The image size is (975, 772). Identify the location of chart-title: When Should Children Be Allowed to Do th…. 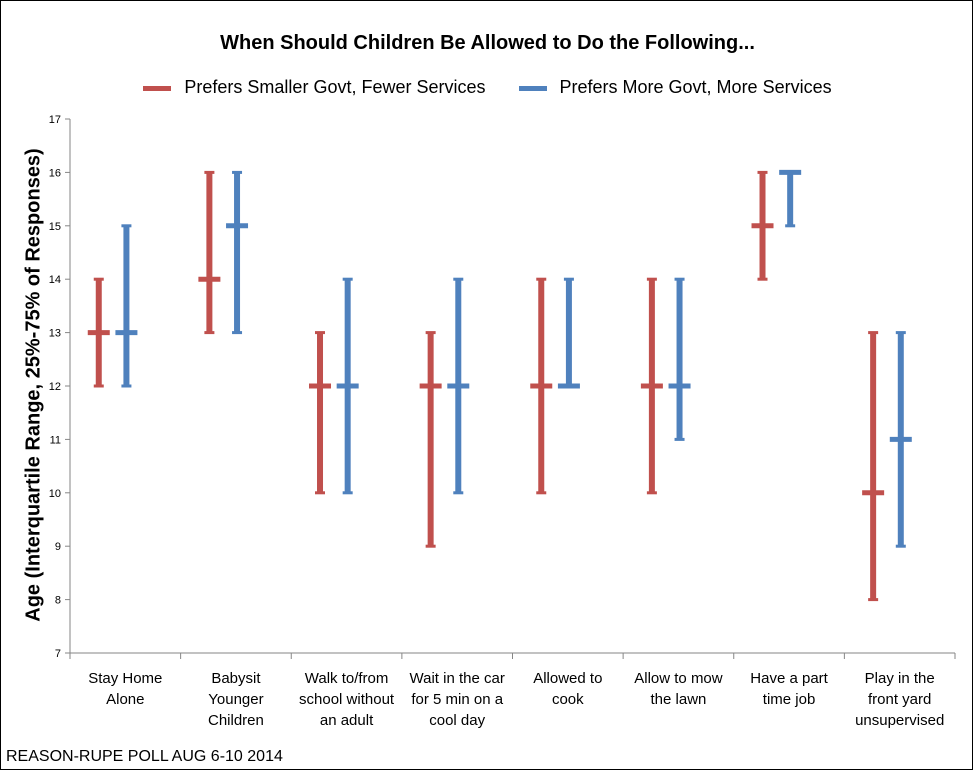
(487, 43).